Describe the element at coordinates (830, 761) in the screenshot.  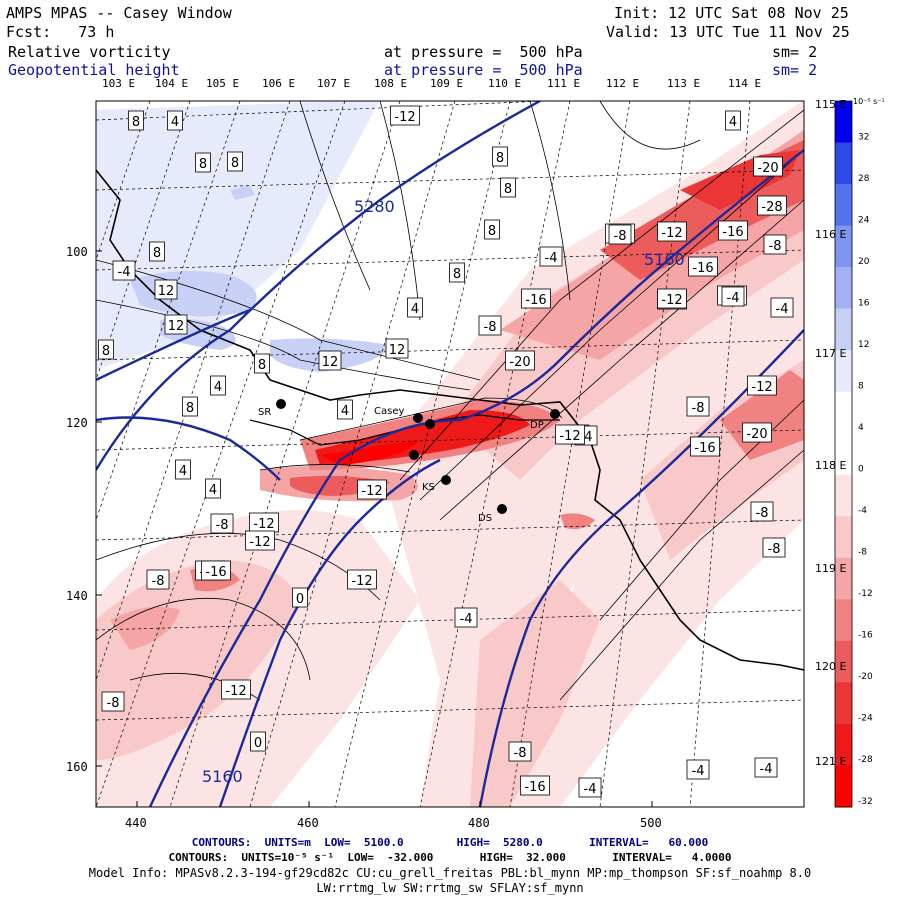
I see `right-lon-label: 121 E` at that location.